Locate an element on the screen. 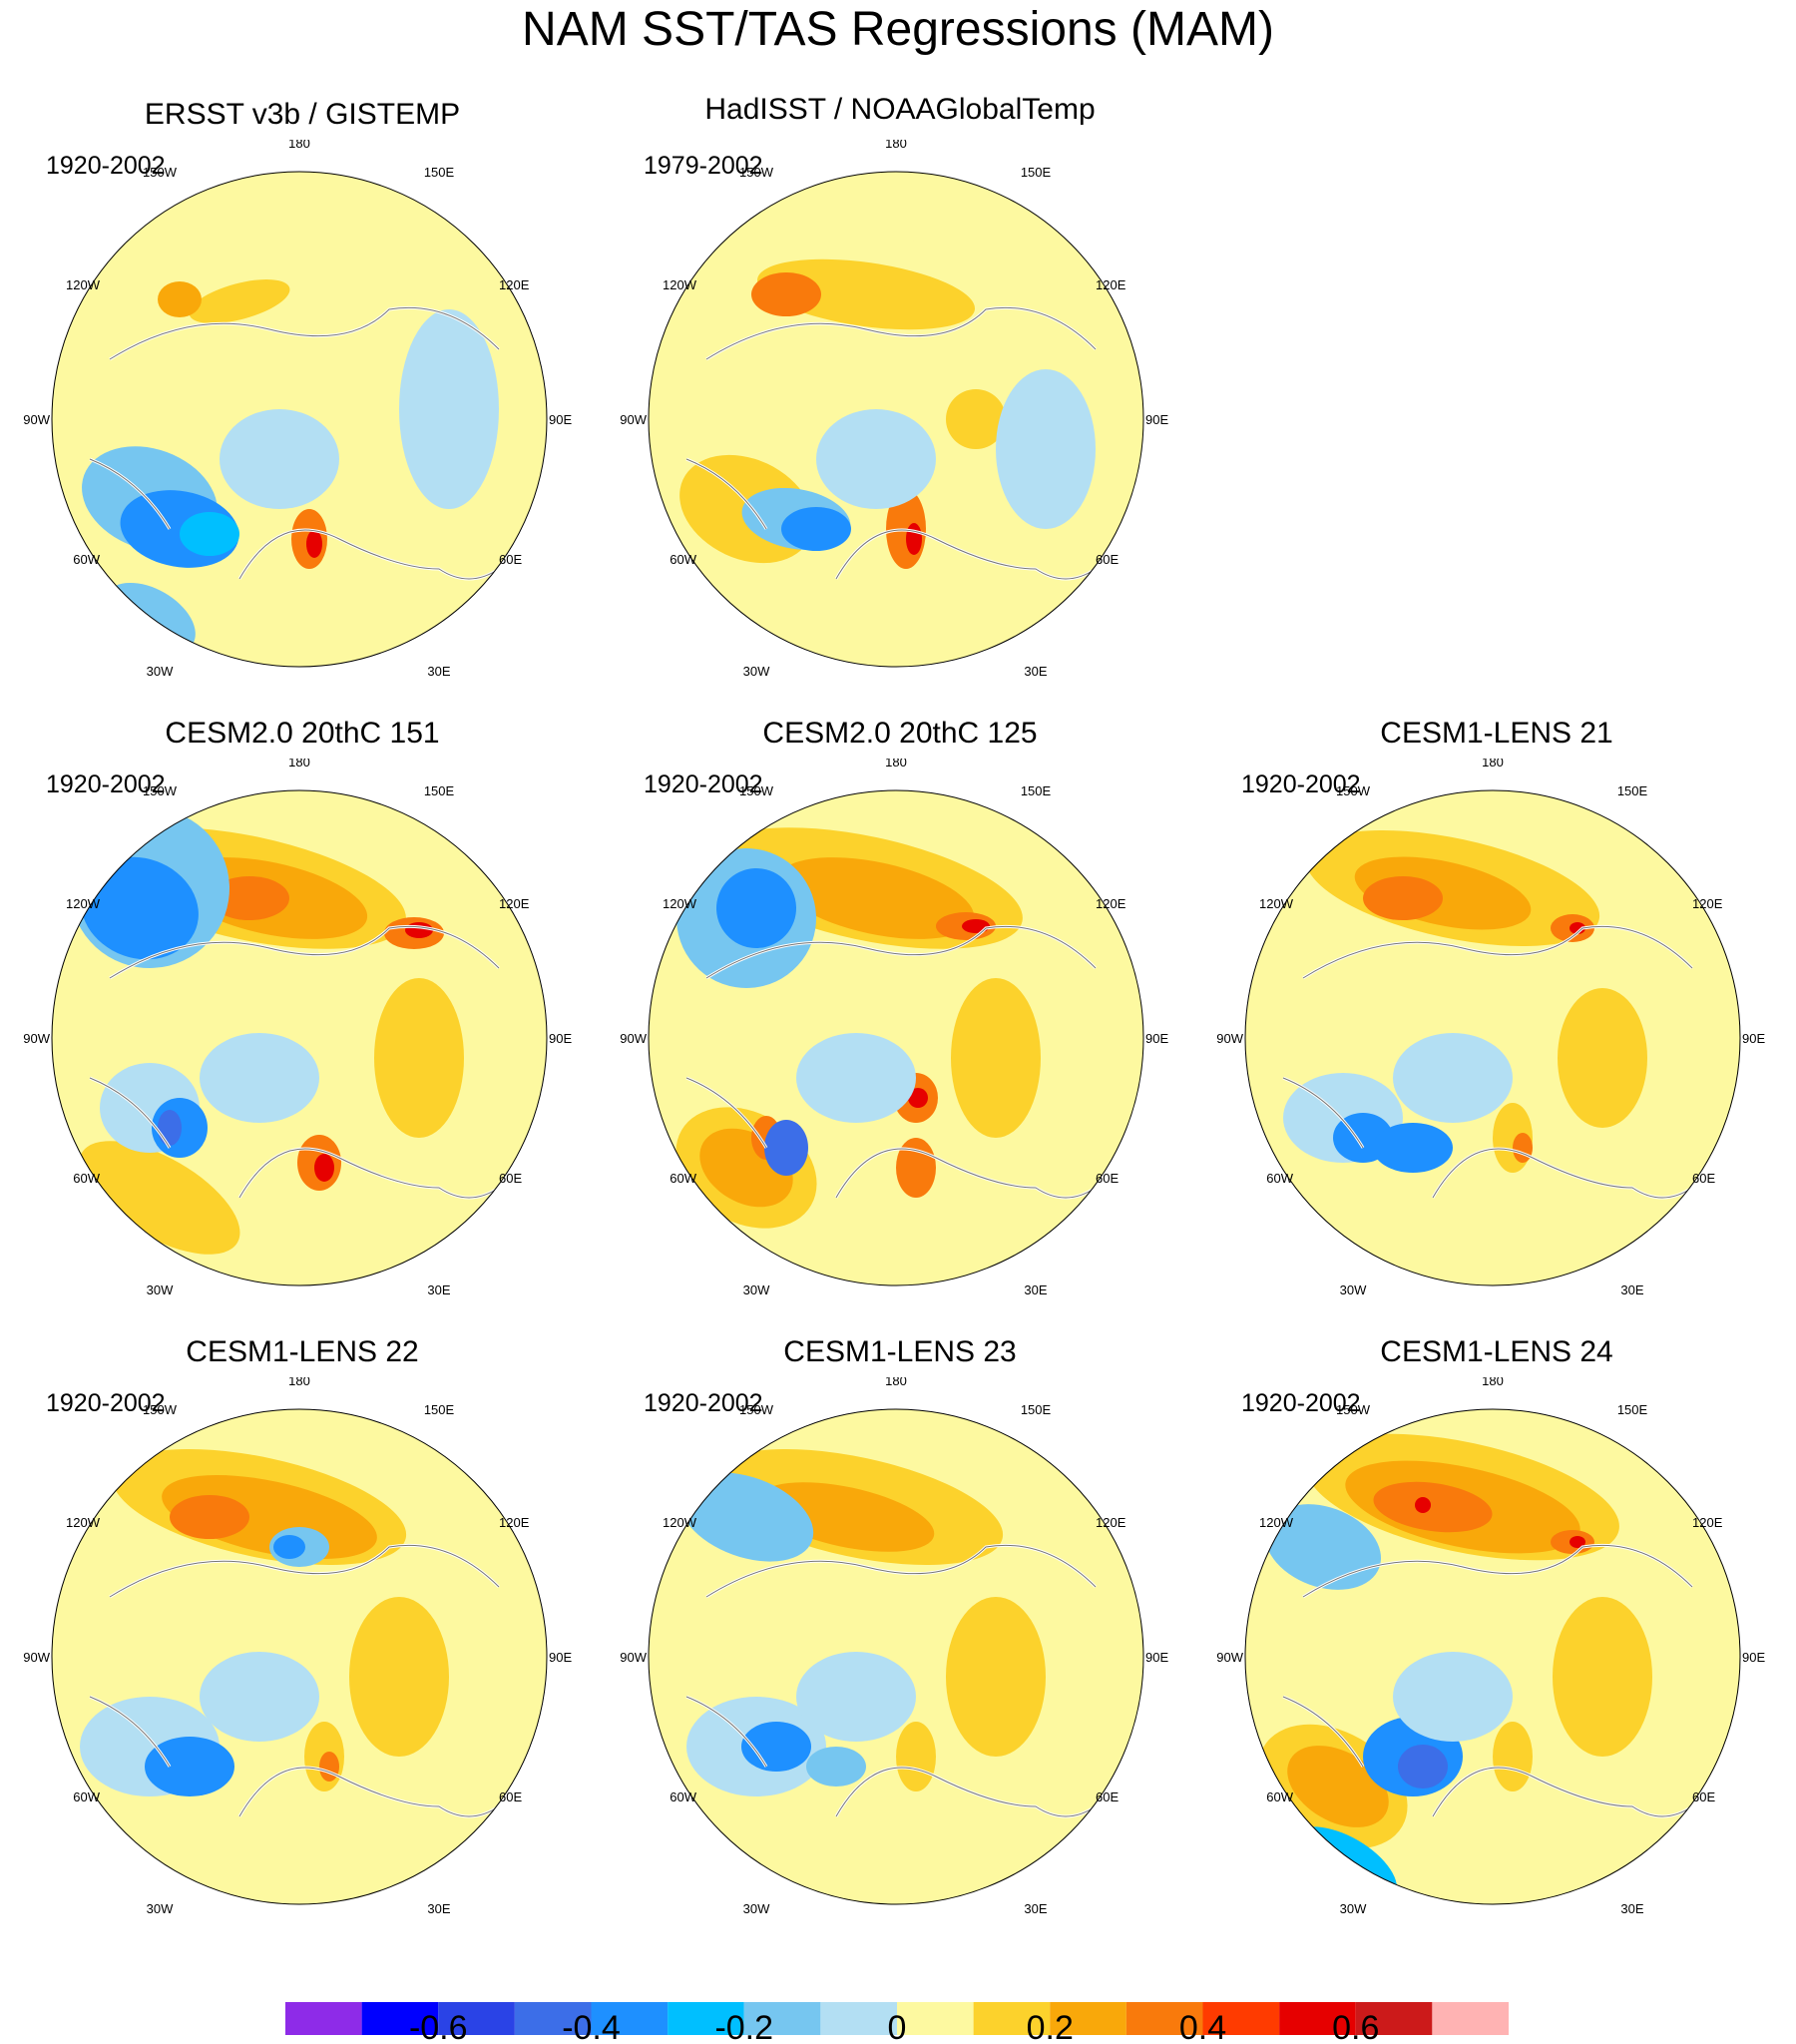 The height and width of the screenshot is (2044, 1796). polar-map-6: 180 150E 120E 90E 60E 30E 0 30W 60W 90W 120W 150W is located at coordinates (297, 1656).